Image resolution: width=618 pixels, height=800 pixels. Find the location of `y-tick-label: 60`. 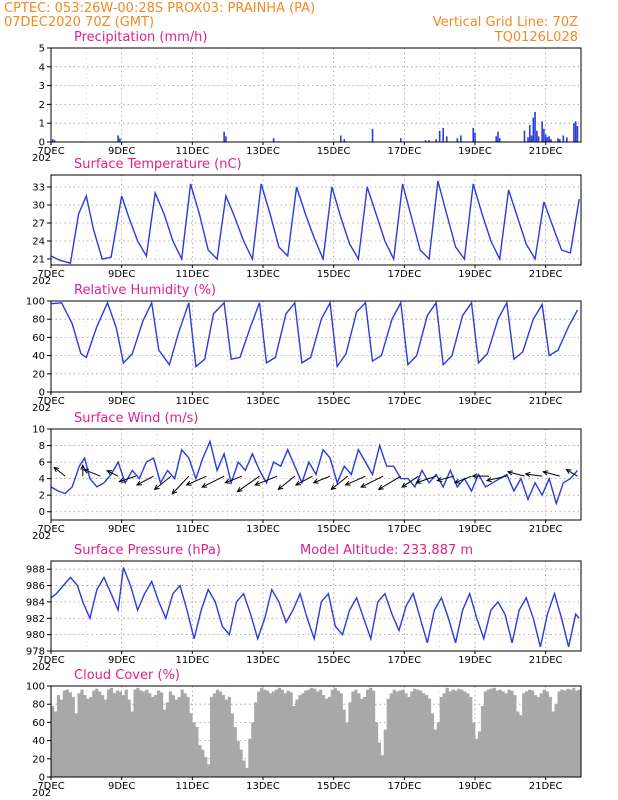

y-tick-label: 60 is located at coordinates (38, 338).